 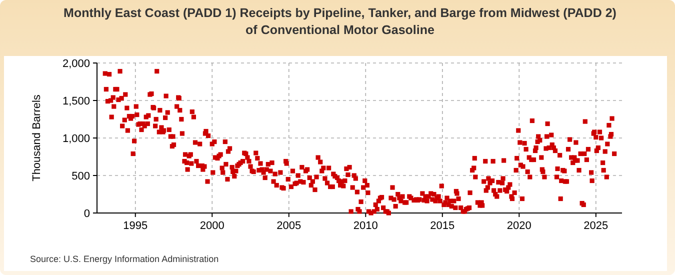 What do you see at coordinates (365, 226) in the screenshot?
I see `x-tick-label: 2010` at bounding box center [365, 226].